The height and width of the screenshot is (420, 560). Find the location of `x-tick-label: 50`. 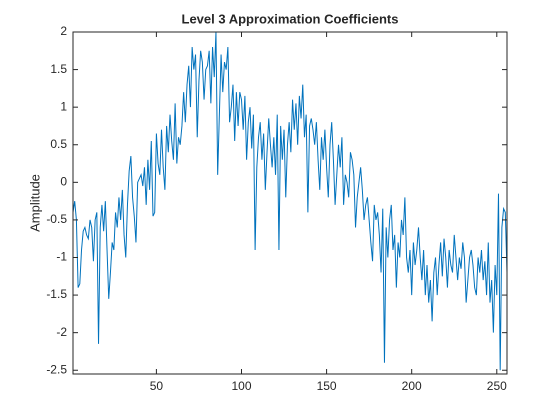

x-tick-label: 50 is located at coordinates (157, 386).